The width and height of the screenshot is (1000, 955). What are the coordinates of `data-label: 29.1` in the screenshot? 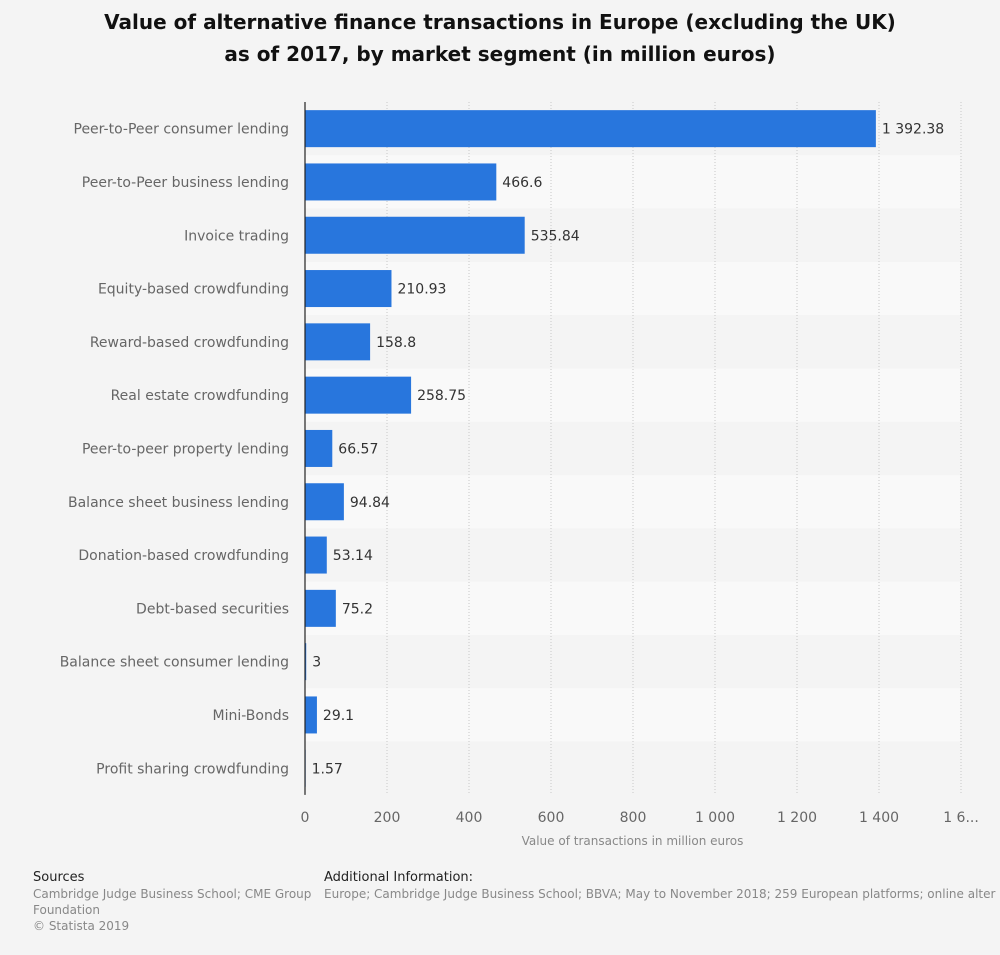 It's located at (338, 716).